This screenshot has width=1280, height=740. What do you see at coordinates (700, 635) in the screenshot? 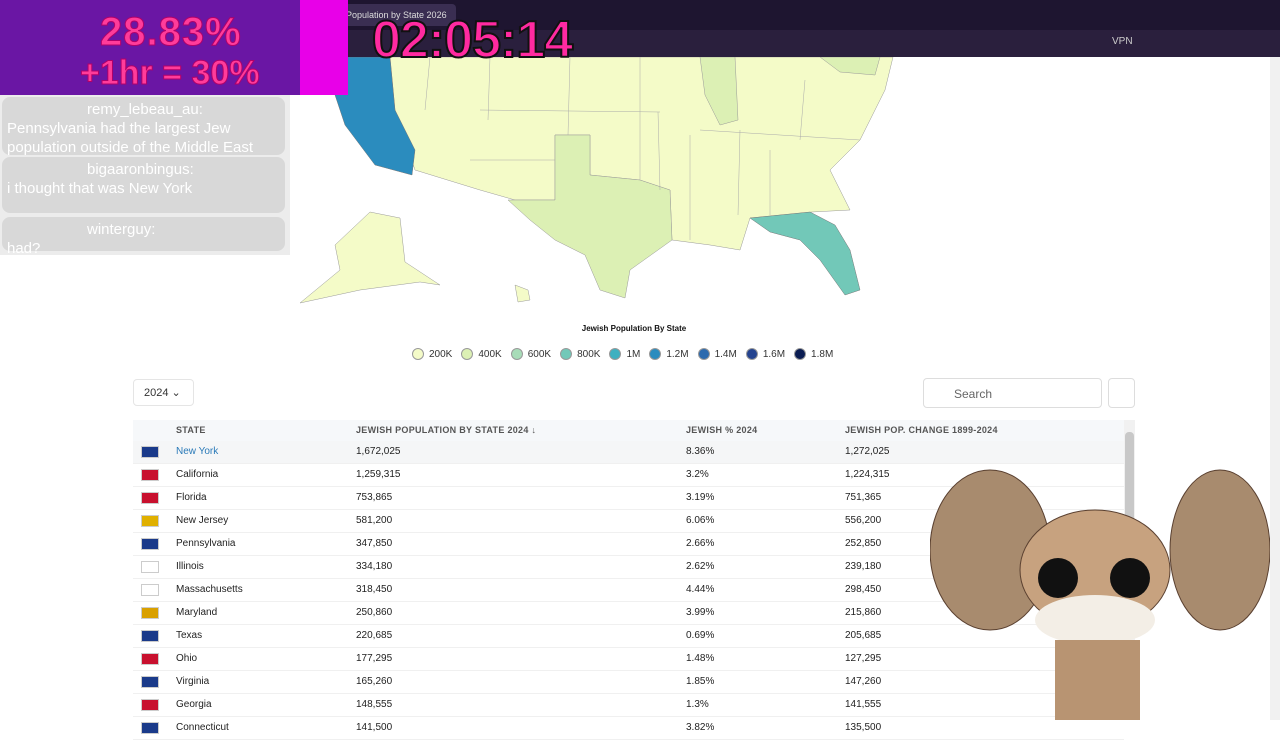
I see `table-cell: 0.69%` at bounding box center [700, 635].